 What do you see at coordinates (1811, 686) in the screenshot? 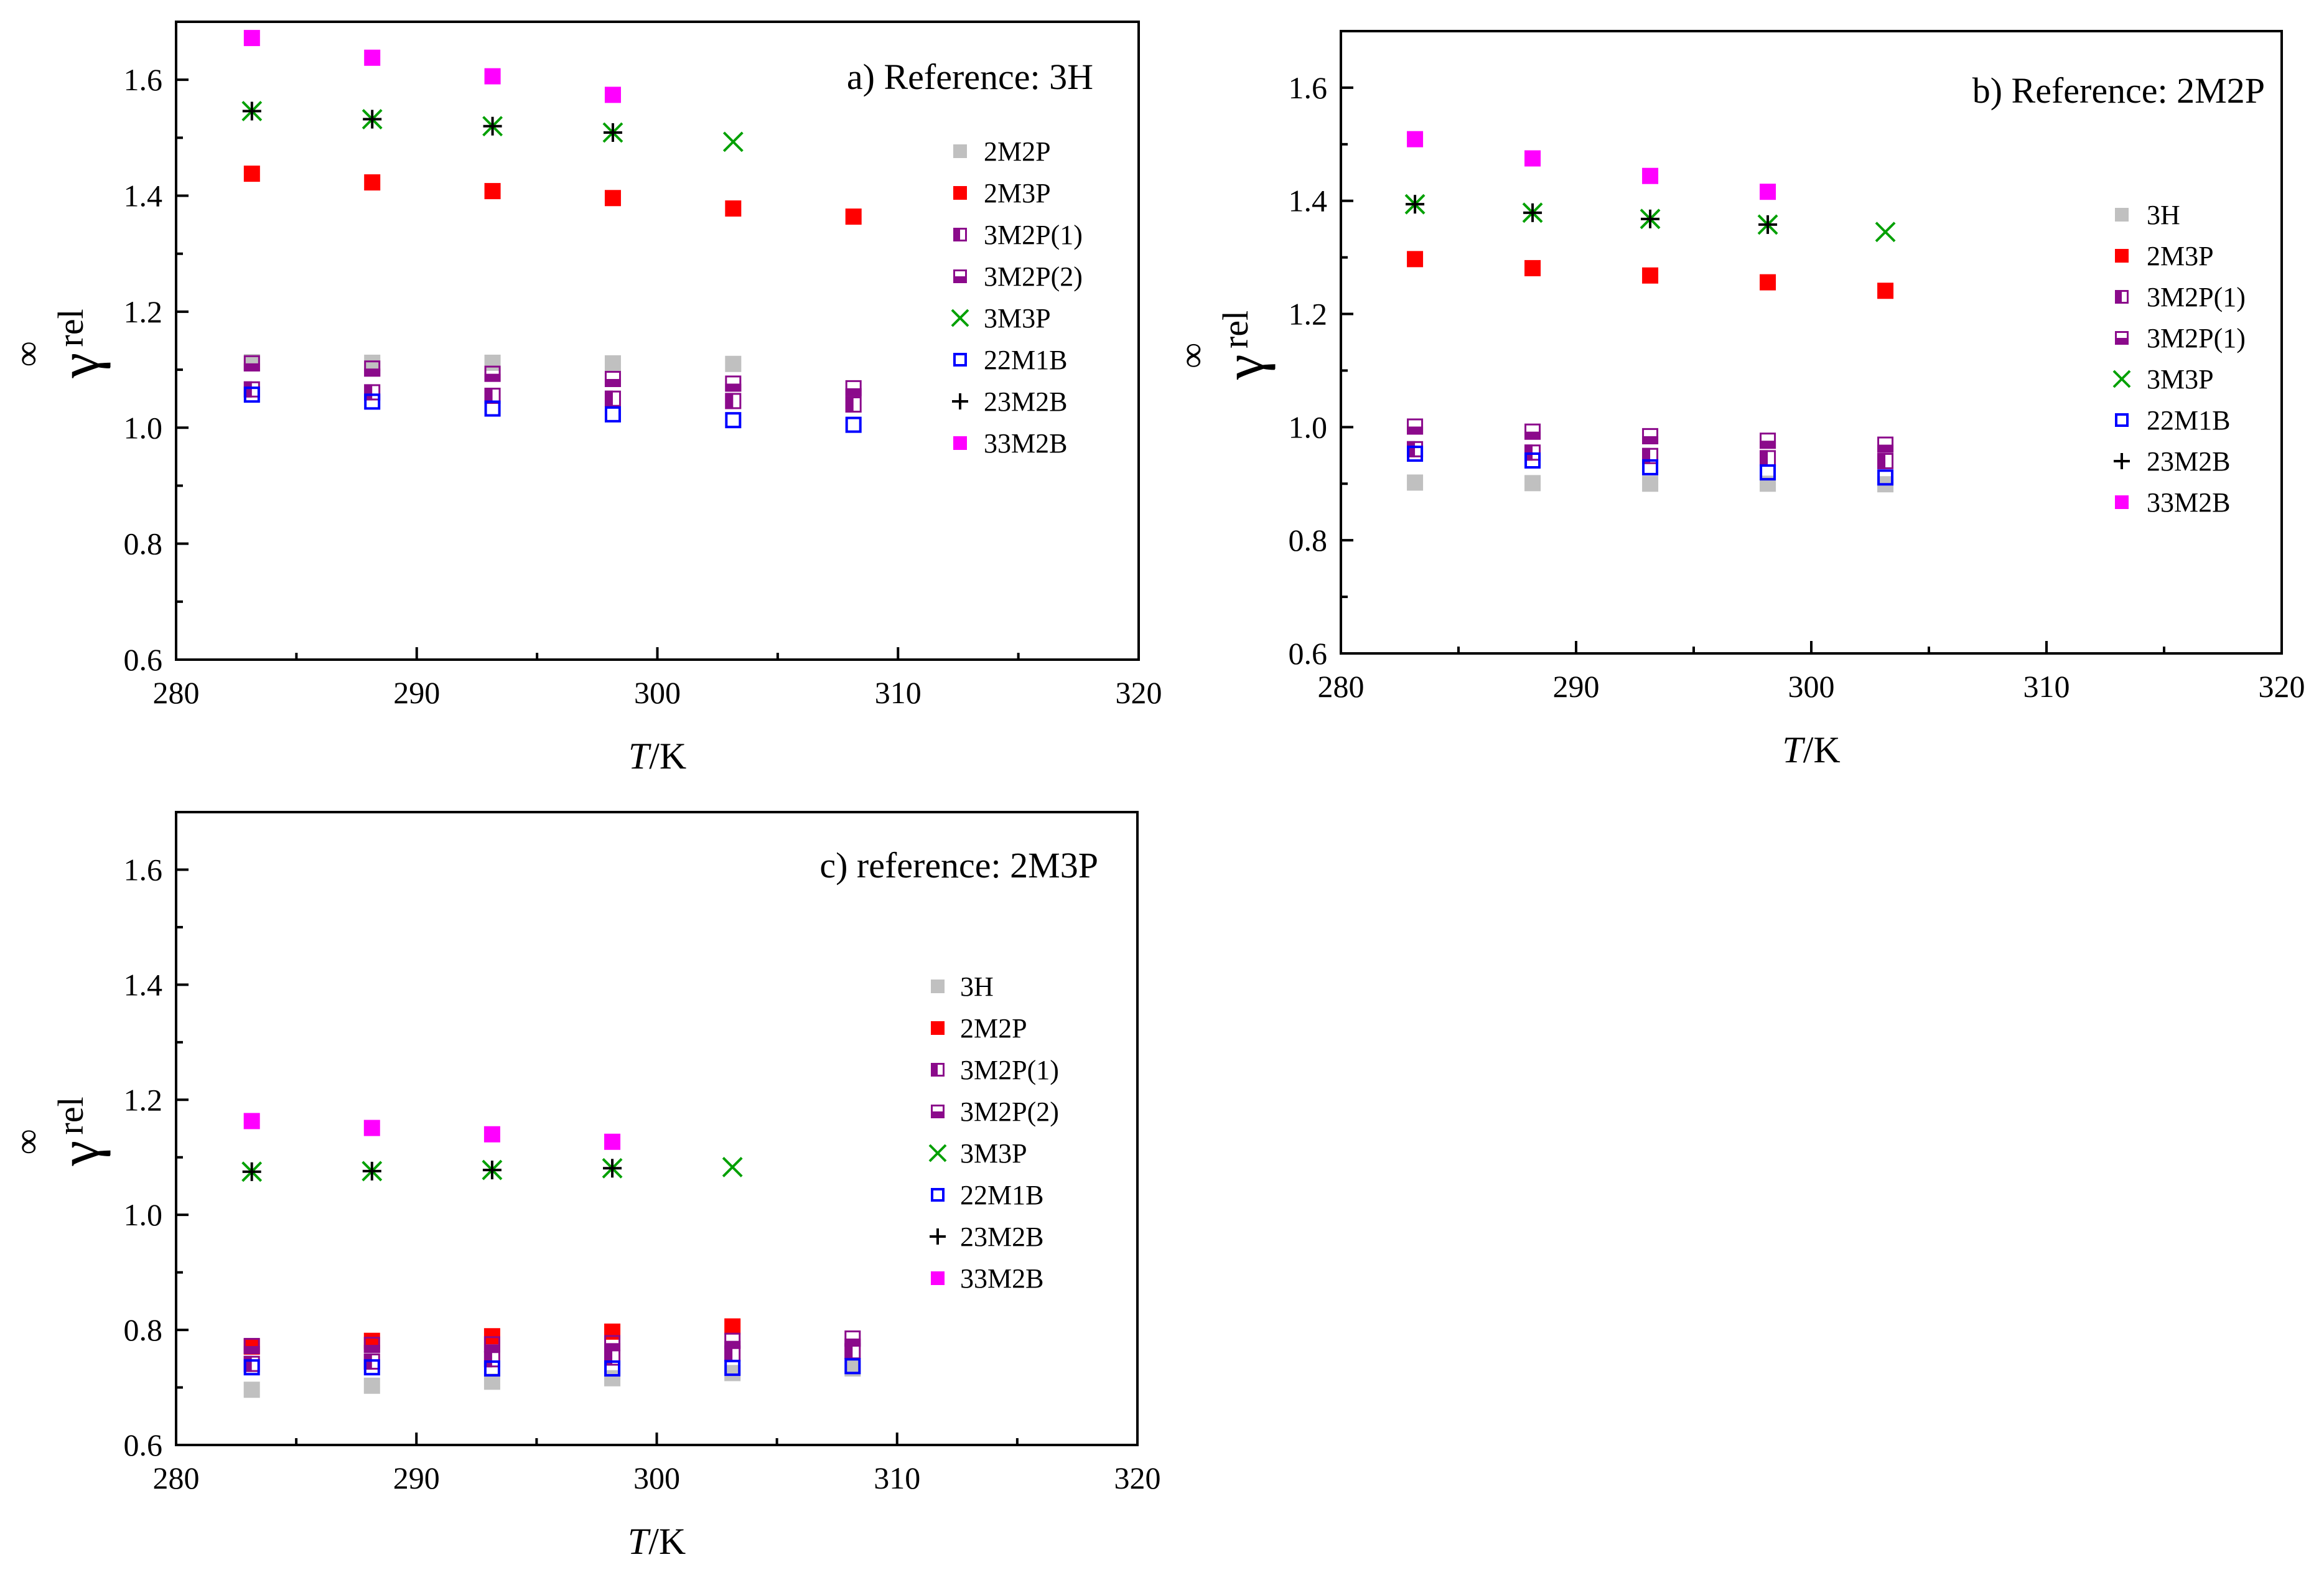
I see `x-tick-label: 300` at bounding box center [1811, 686].